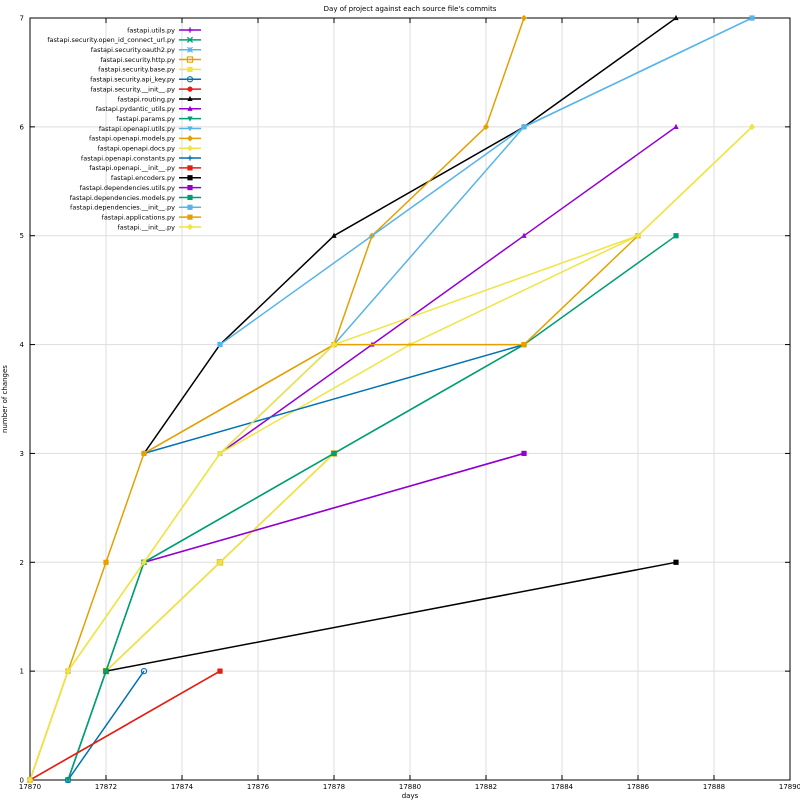  Describe the element at coordinates (638, 787) in the screenshot. I see `x-tick-label: 17886` at that location.